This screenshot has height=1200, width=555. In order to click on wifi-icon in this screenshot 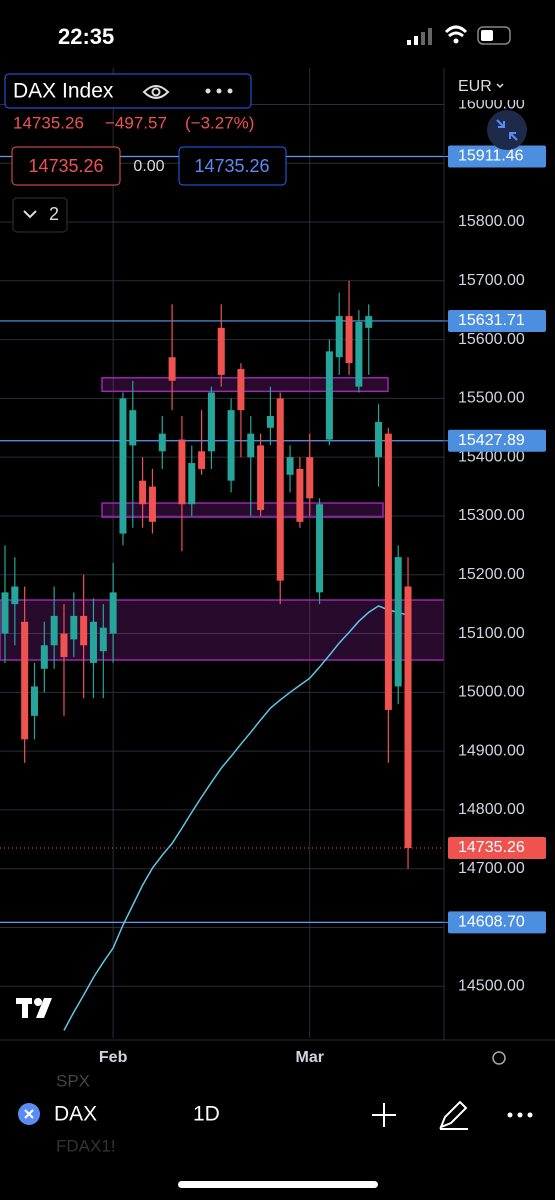, I will do `click(456, 31)`.